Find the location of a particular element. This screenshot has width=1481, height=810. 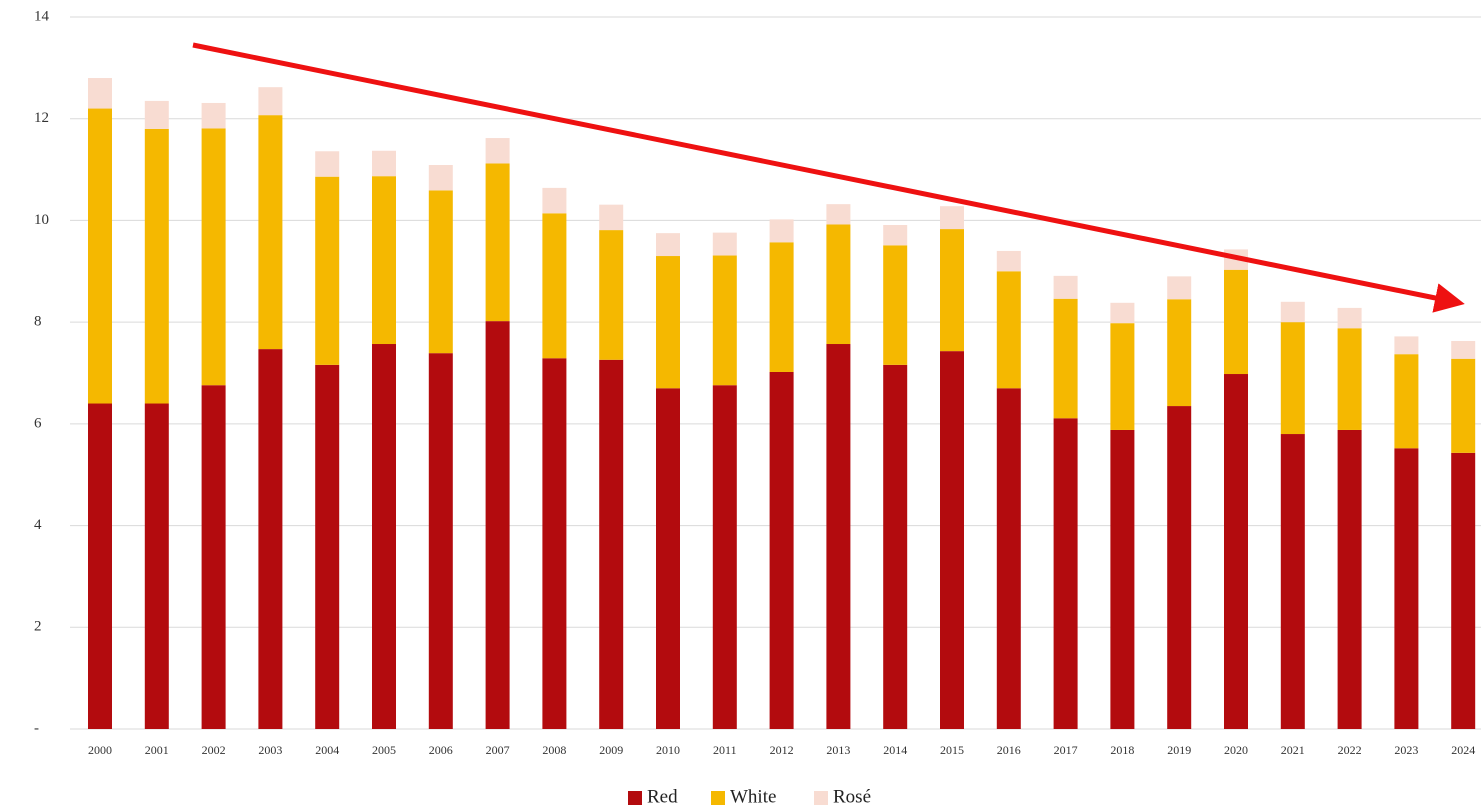

x-tick-label: 2013 is located at coordinates (838, 750).